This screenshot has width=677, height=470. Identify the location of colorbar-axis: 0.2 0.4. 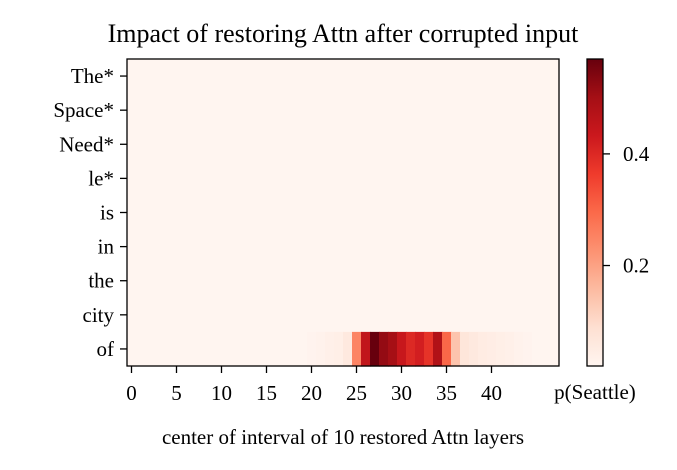
(626, 210).